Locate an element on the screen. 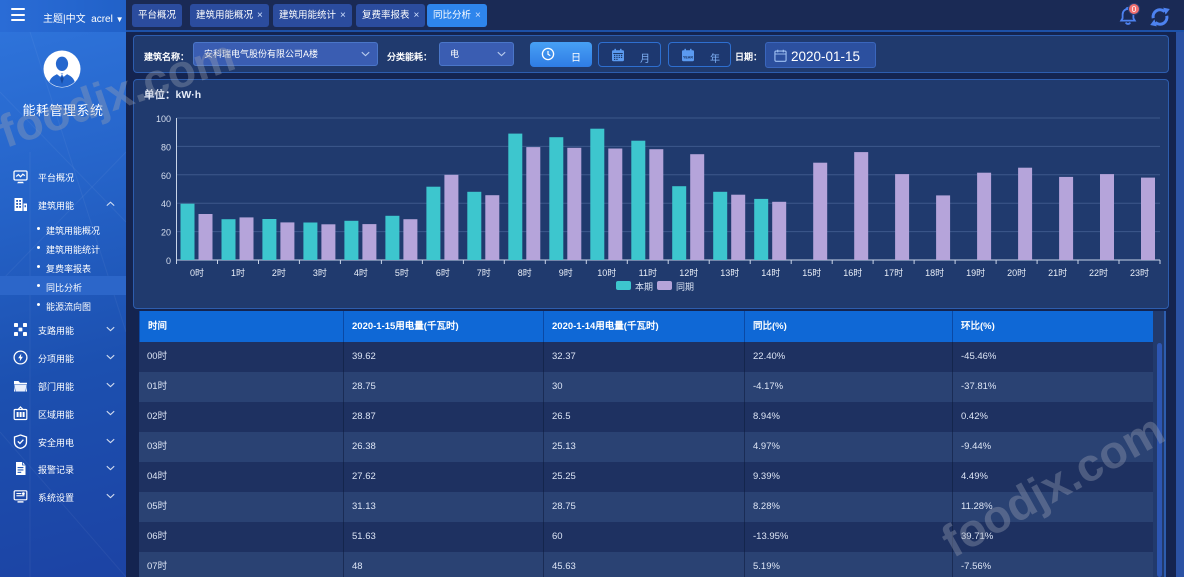  svg-text: 12时 is located at coordinates (688, 272).